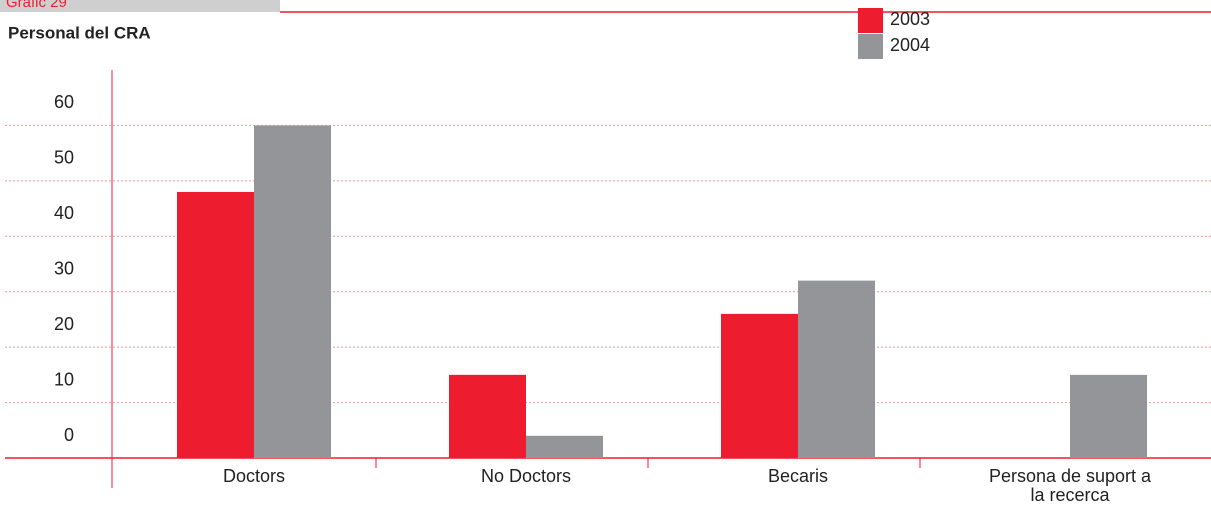  Describe the element at coordinates (64, 379) in the screenshot. I see `y-tick-label: 10` at that location.